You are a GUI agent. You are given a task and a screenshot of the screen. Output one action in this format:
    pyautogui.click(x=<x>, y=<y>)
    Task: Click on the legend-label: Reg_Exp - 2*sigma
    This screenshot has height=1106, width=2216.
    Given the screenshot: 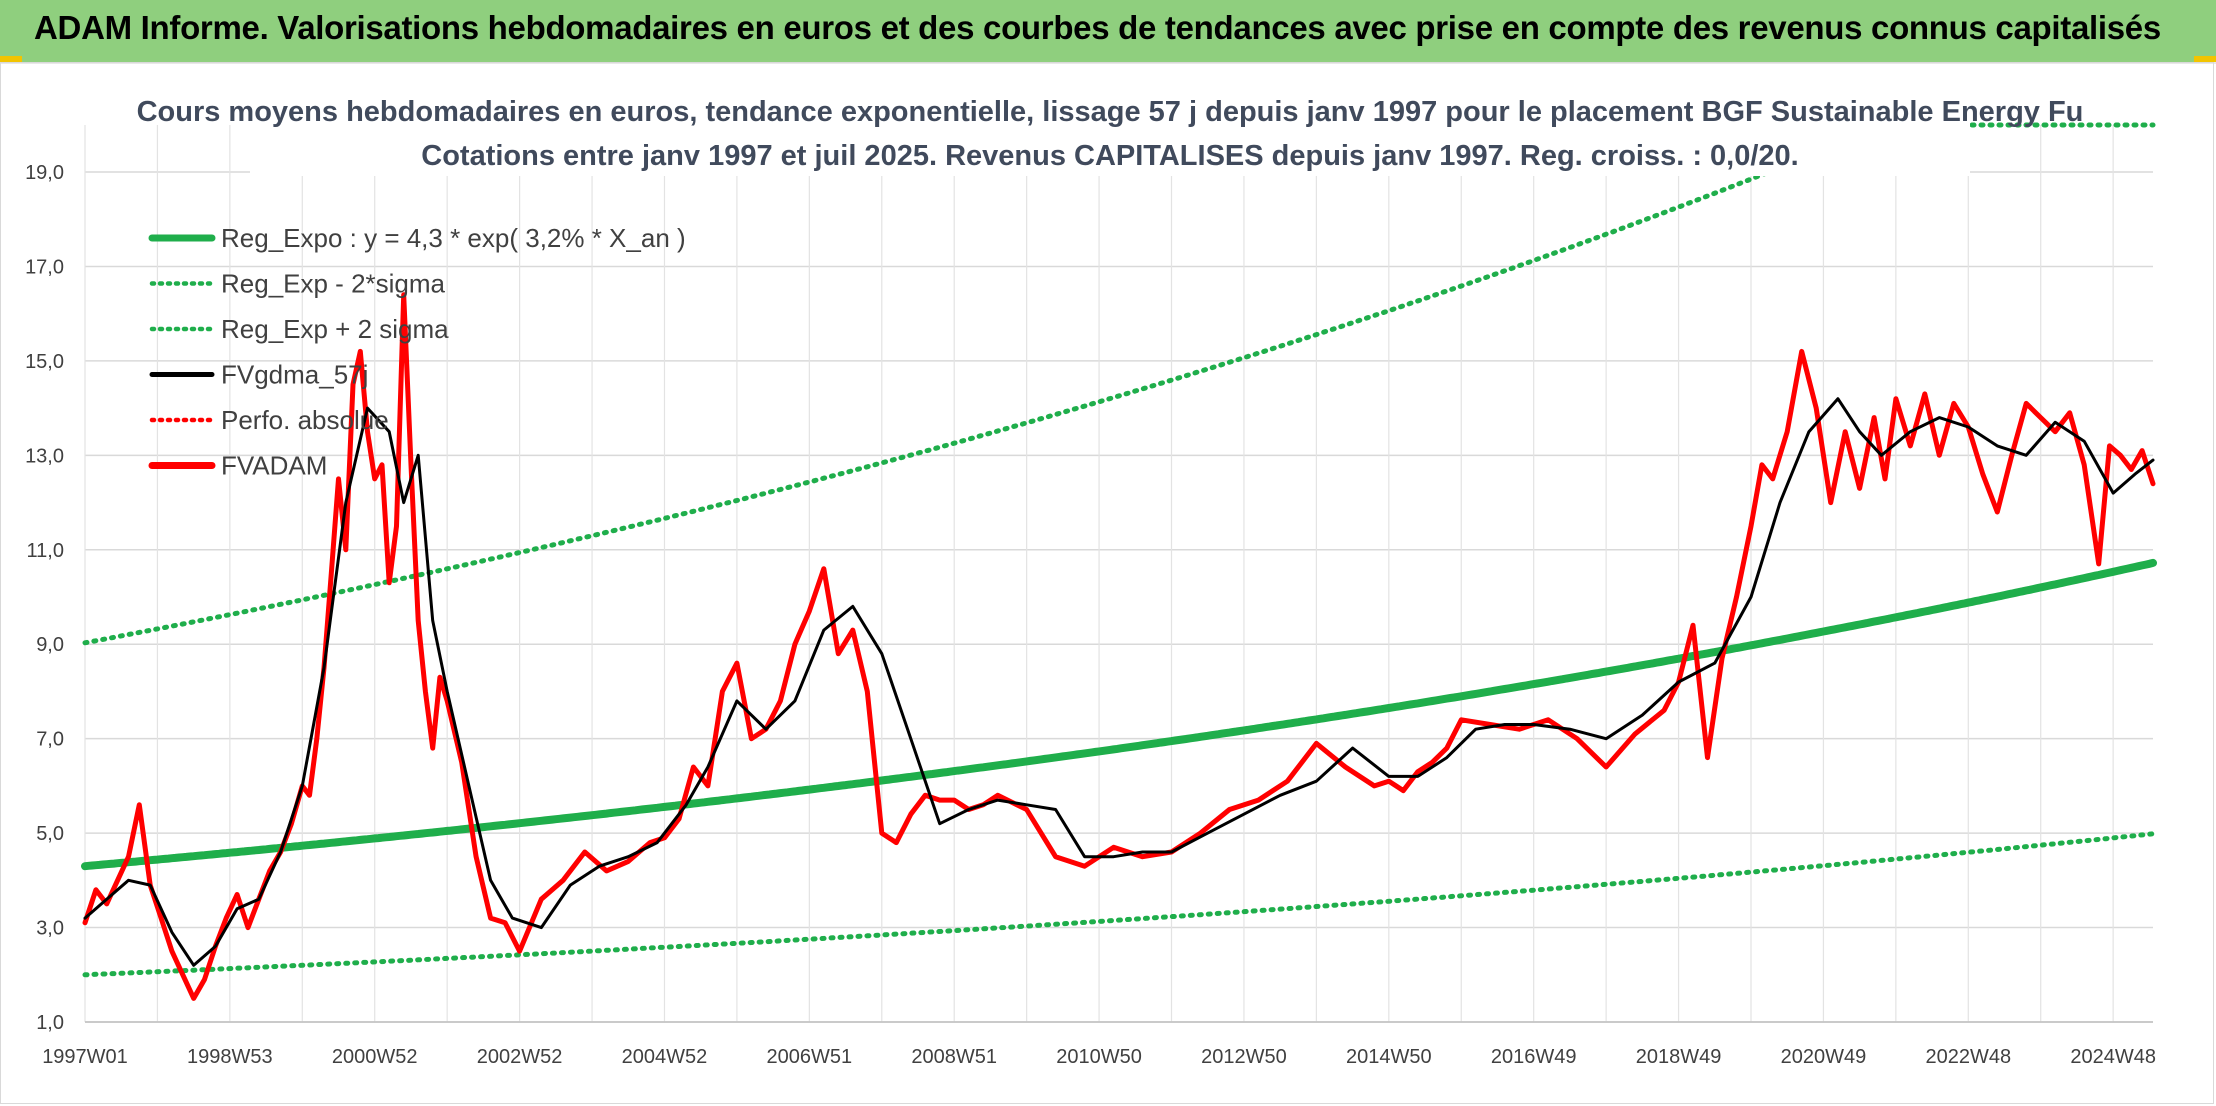 What is the action you would take?
    pyautogui.click(x=333, y=284)
    